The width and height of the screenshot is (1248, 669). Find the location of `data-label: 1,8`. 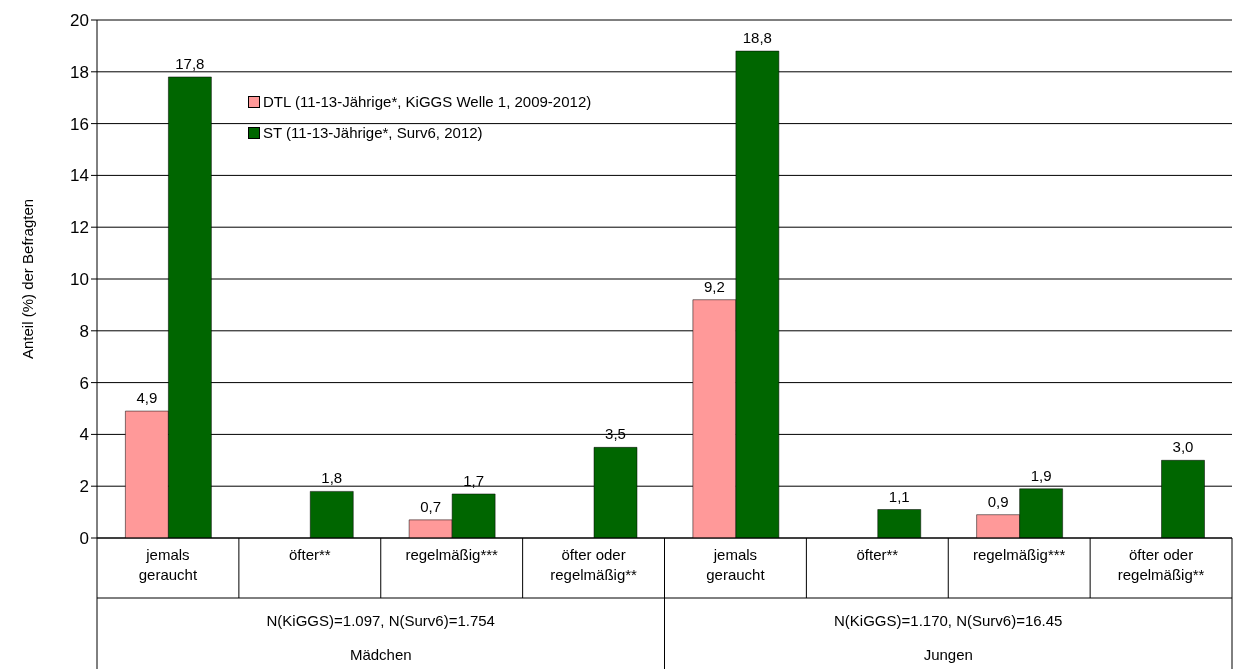

data-label: 1,8 is located at coordinates (332, 478).